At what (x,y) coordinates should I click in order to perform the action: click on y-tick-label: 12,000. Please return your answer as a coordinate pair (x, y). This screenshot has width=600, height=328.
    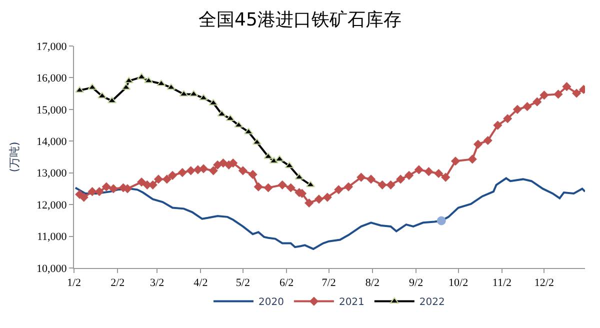
    Looking at the image, I should click on (52, 205).